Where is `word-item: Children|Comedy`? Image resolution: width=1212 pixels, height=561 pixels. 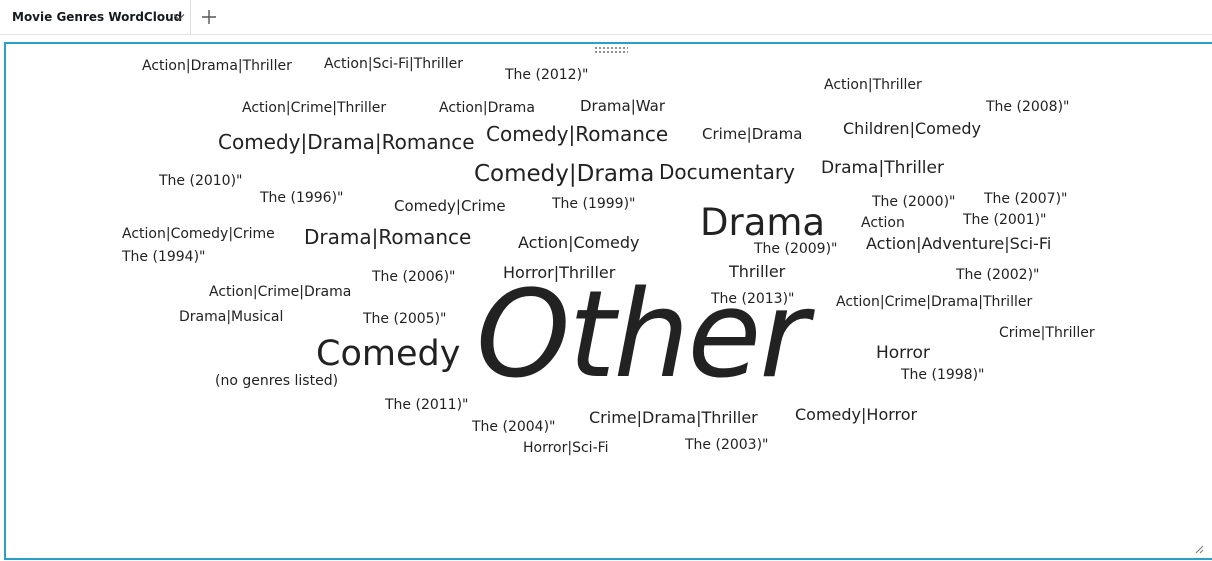 word-item: Children|Comedy is located at coordinates (912, 128).